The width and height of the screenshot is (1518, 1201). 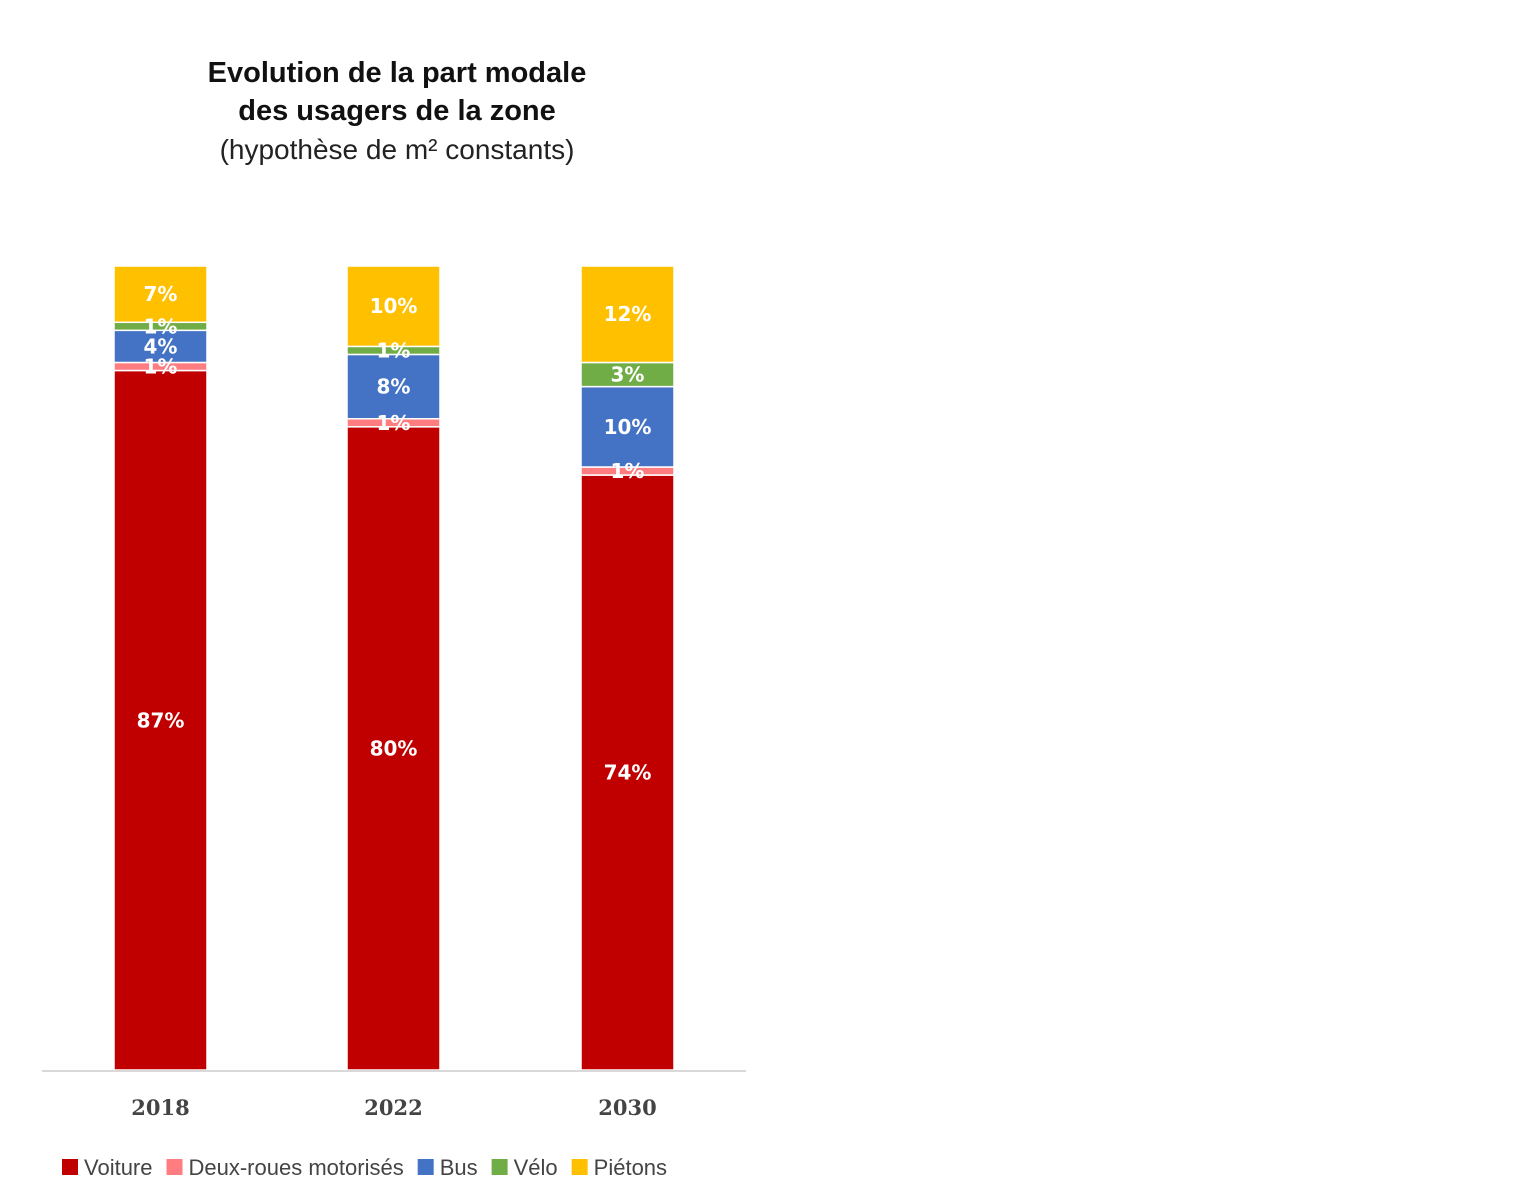 I want to click on bar-2018-voiture, so click(x=160, y=720).